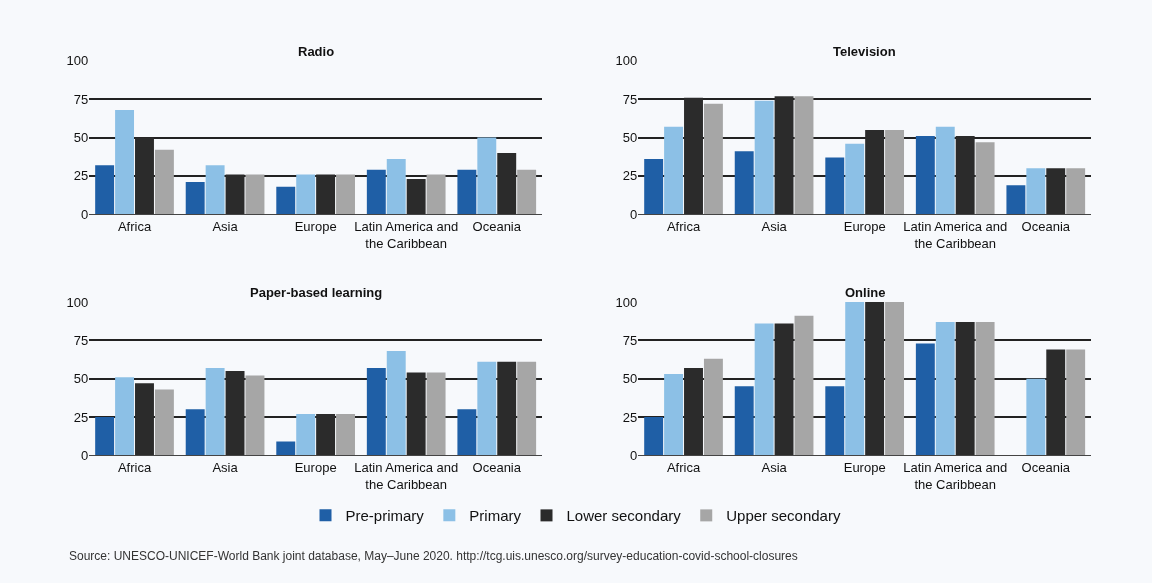  I want to click on legend-label: Lower secondary, so click(624, 516).